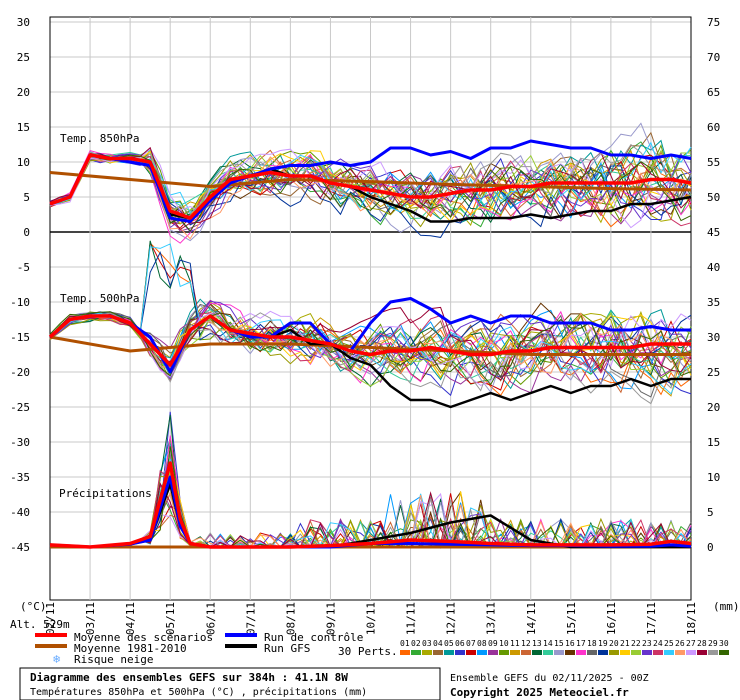  Describe the element at coordinates (20, 547) in the screenshot. I see `y-left-tick: -45` at that location.